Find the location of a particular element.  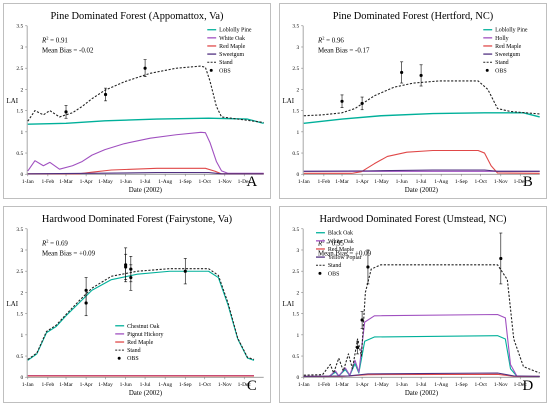

x-tick-label: 1-Feb is located at coordinates (324, 385).